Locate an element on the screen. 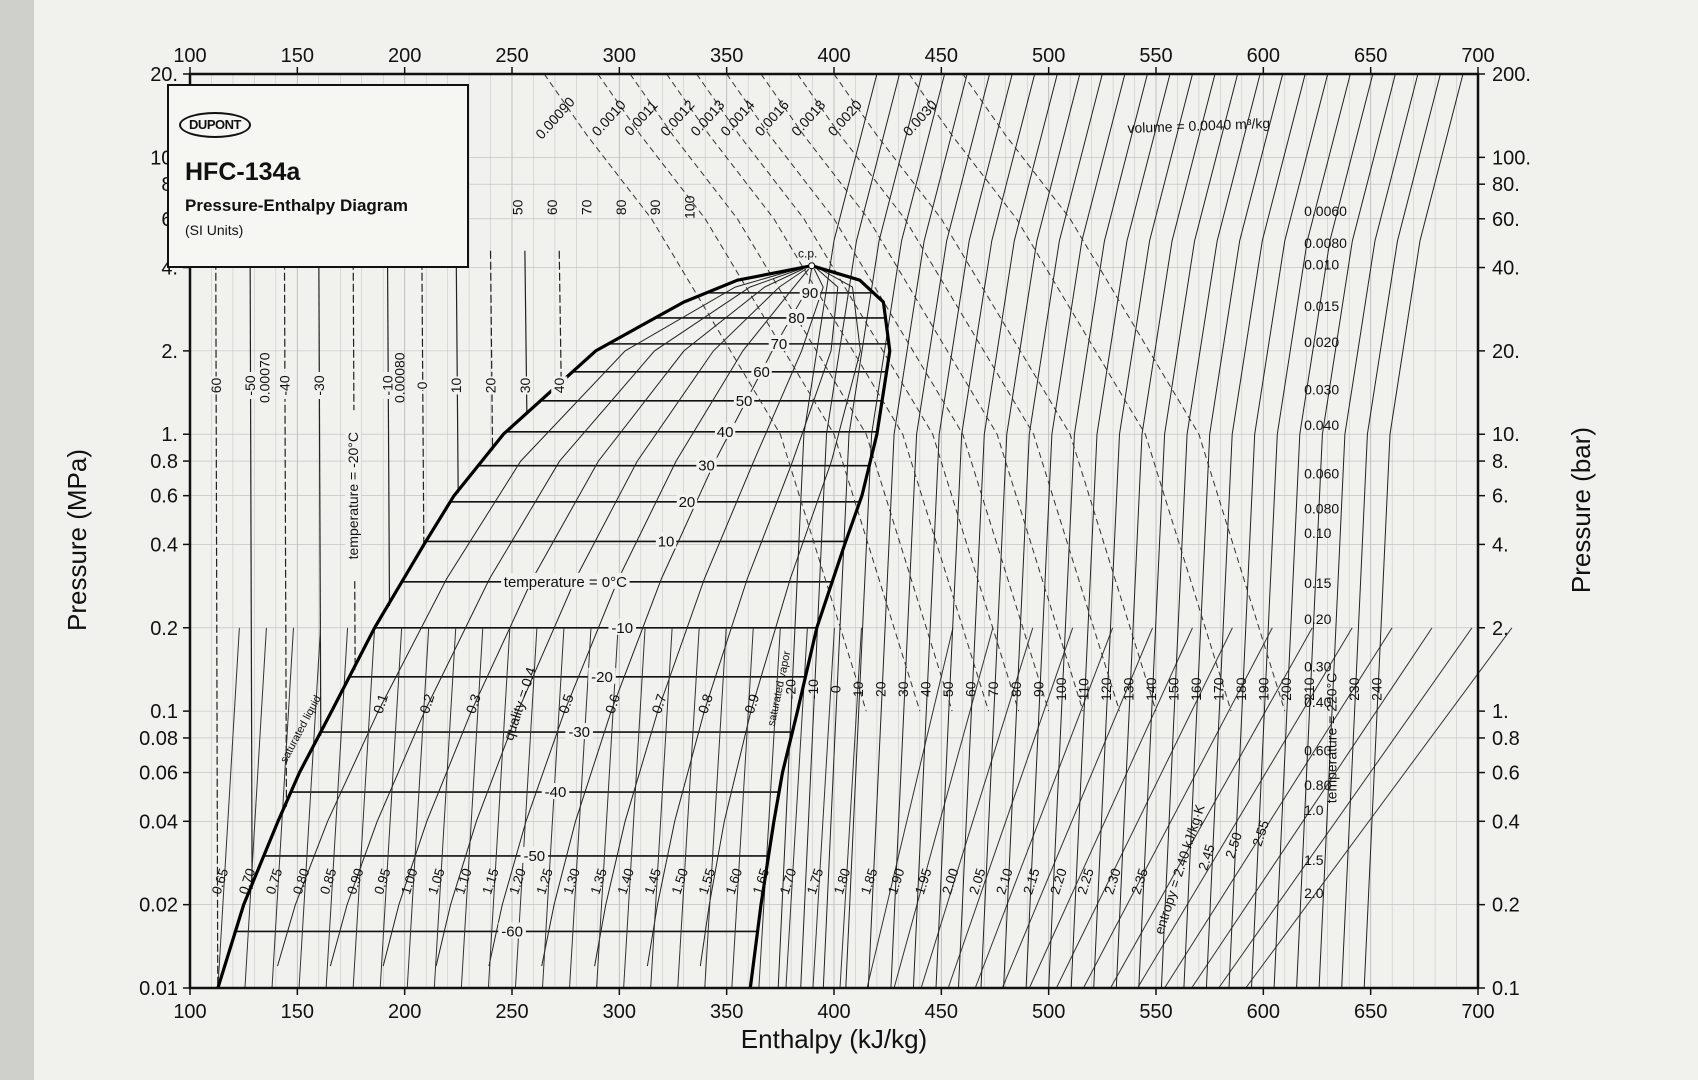 The image size is (1698, 1080). volume-right-label: 0.60 is located at coordinates (1317, 751).